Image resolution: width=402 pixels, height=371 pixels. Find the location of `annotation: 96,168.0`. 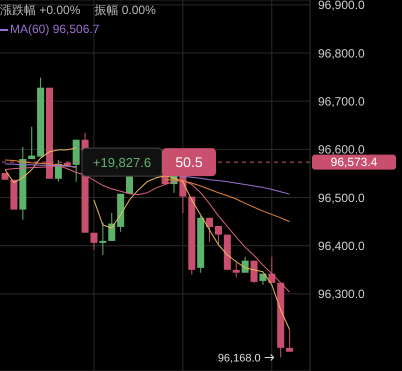

annotation: 96,168.0 is located at coordinates (239, 358).